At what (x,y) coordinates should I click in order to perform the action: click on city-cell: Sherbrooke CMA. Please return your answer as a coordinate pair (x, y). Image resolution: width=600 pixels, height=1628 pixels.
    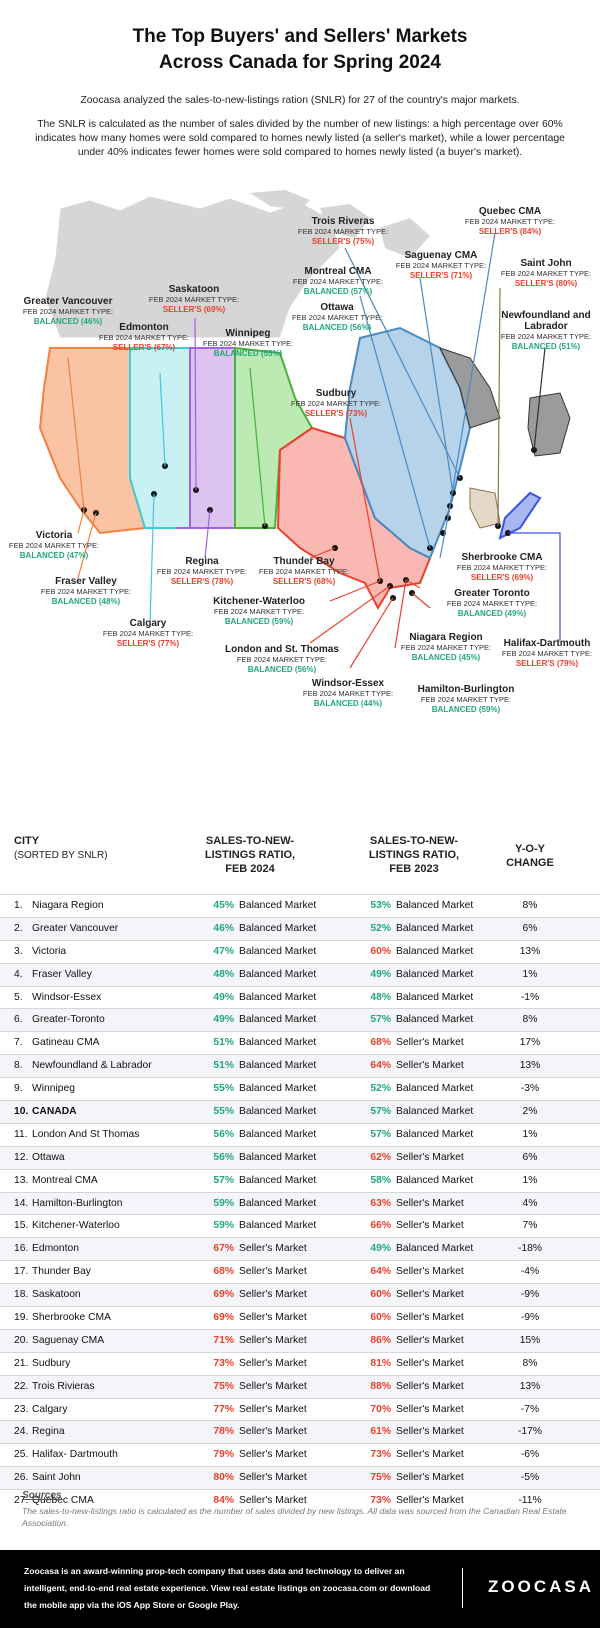
    Looking at the image, I should click on (71, 1318).